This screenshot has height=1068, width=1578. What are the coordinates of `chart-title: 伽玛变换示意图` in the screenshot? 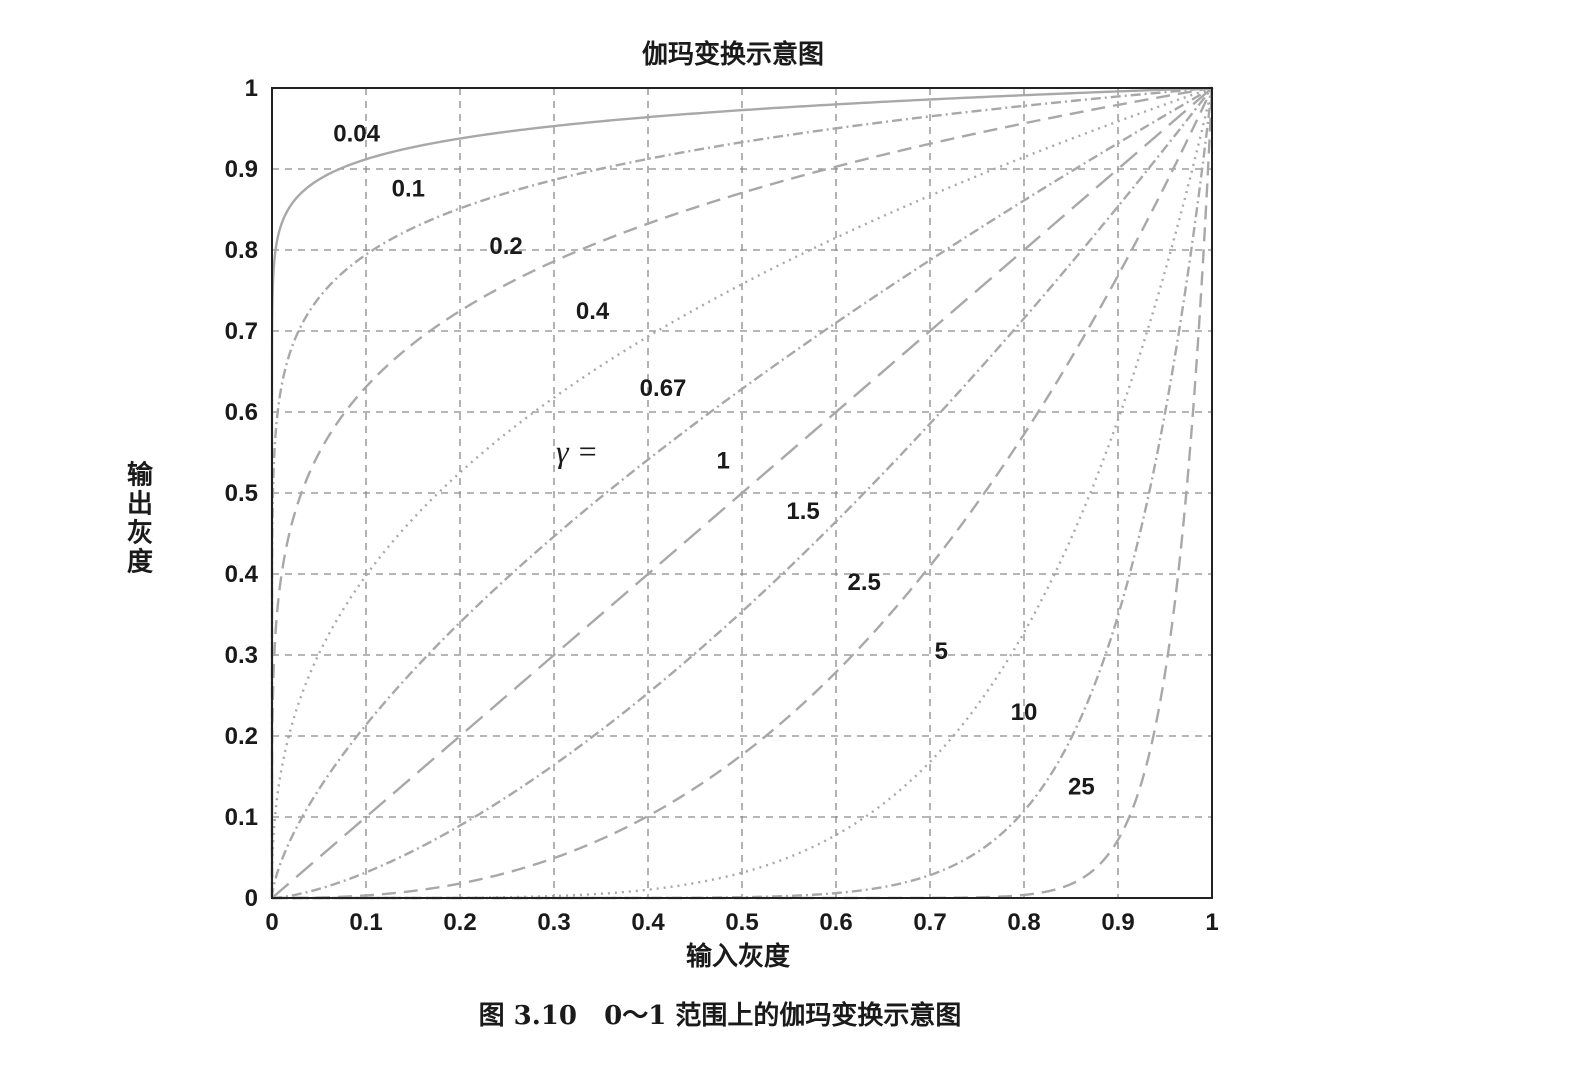 It's located at (733, 54).